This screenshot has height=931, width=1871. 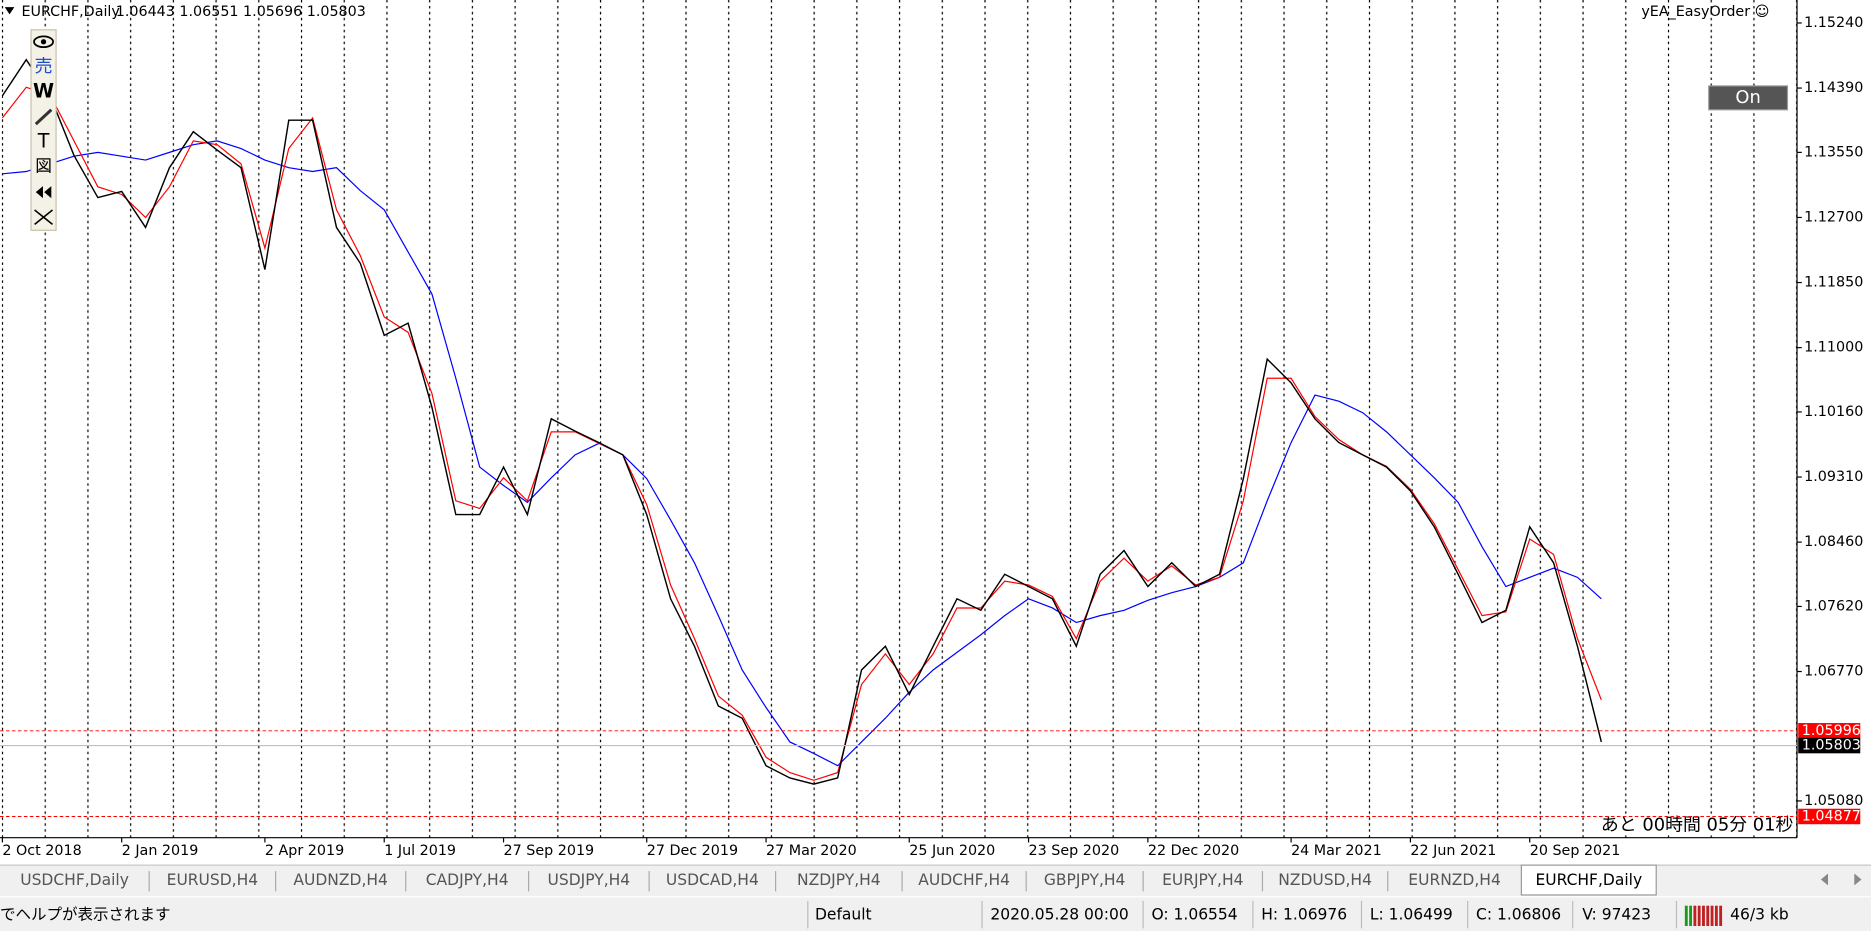 I want to click on x-tick-label: 2 Oct 2018, so click(x=41, y=851).